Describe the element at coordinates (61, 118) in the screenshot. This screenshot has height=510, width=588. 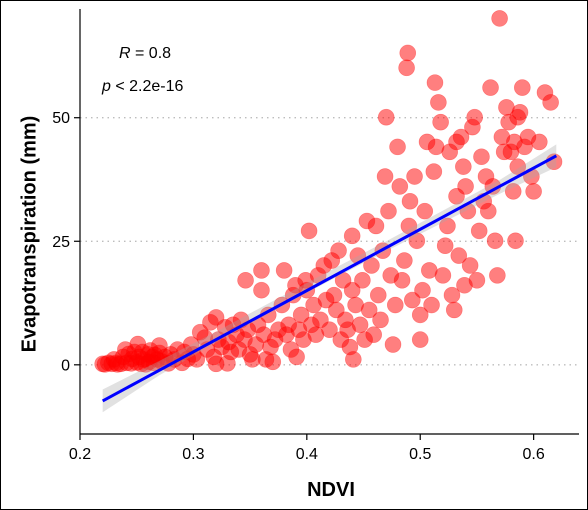
I see `y-tick-label: 50` at that location.